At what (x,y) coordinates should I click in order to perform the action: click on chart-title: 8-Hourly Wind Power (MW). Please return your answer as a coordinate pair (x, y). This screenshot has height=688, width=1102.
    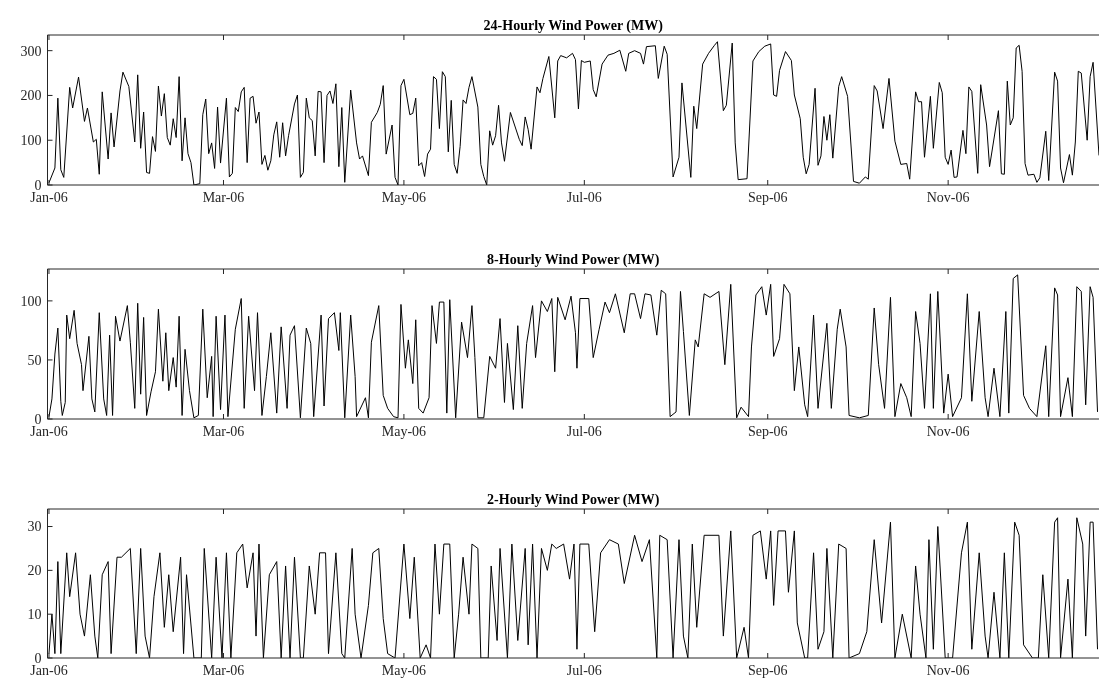
    Looking at the image, I should click on (573, 260).